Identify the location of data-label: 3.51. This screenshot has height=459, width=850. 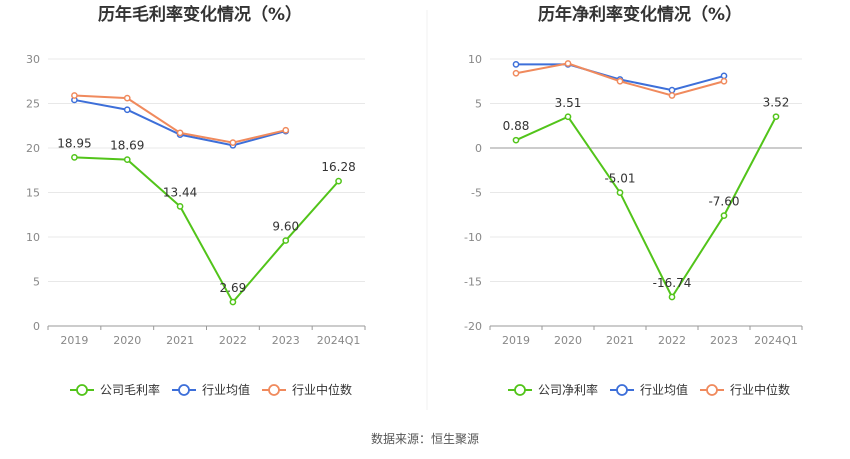
(568, 103).